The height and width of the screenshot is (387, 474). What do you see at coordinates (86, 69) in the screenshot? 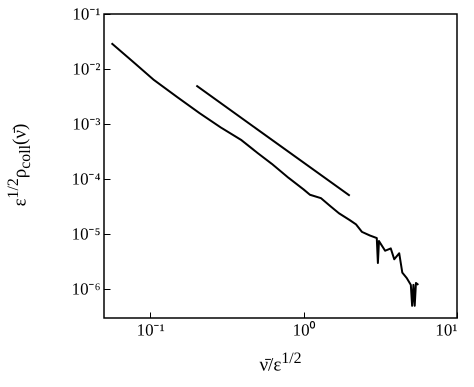
I see `y-tick-label: 10⁻²` at bounding box center [86, 69].